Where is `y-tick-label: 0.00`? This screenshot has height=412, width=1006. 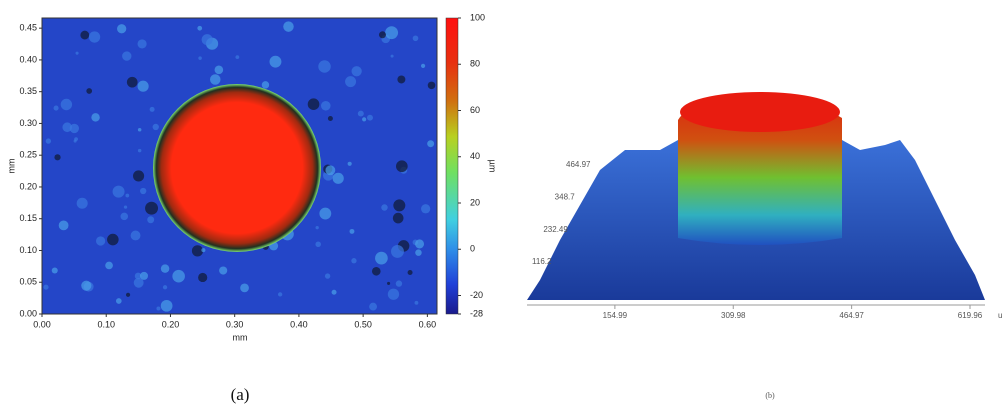 y-tick-label: 0.00 is located at coordinates (28, 313).